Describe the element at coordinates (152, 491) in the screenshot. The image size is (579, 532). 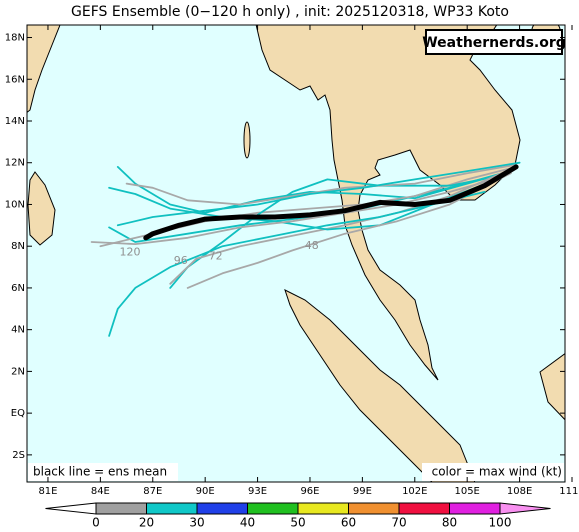
I see `x-tick-label: 87E` at that location.